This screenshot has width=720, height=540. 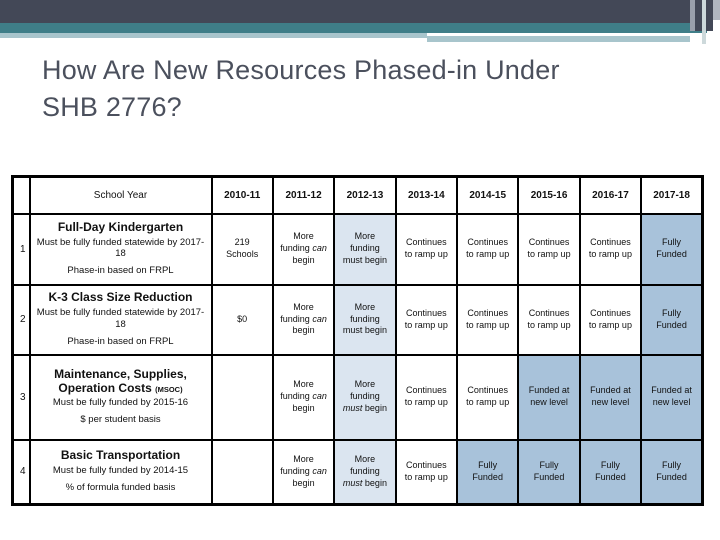 What do you see at coordinates (120, 297) in the screenshot?
I see `program-title: K-3 Class Size Reduction` at bounding box center [120, 297].